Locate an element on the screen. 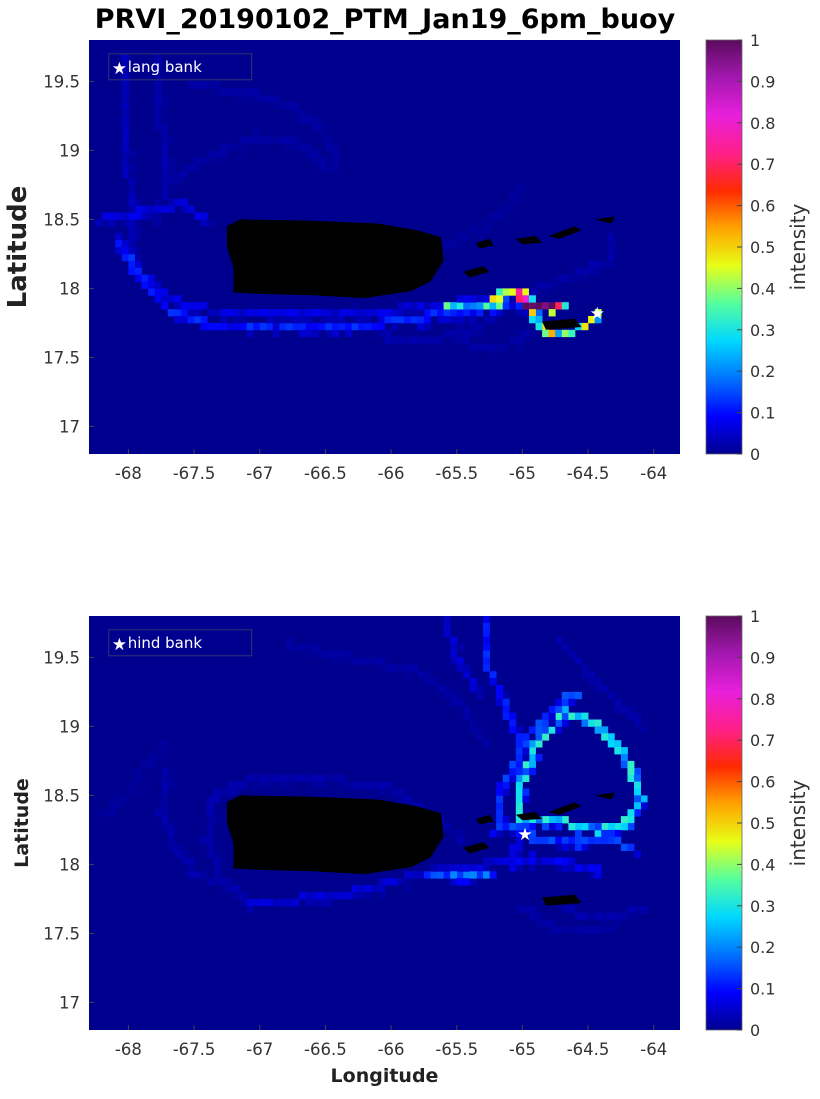  land-virgin-island is located at coordinates (562, 900).